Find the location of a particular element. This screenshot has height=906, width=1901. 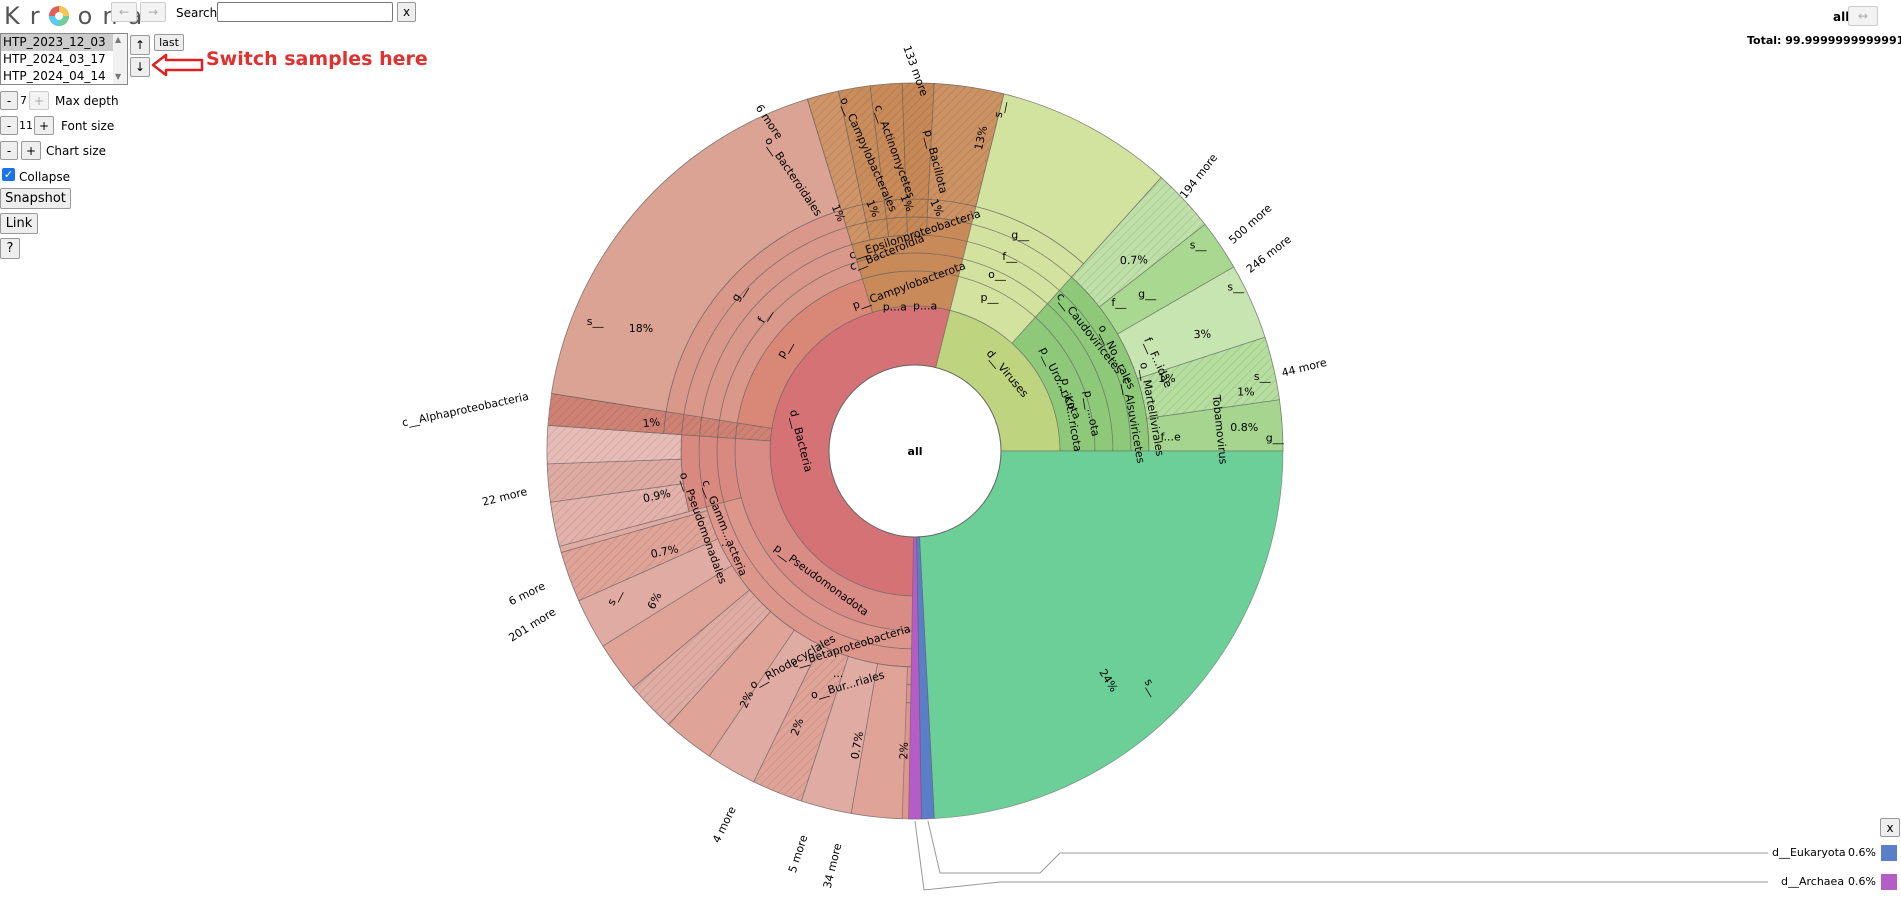

label-s-18: s__ is located at coordinates (595, 321).